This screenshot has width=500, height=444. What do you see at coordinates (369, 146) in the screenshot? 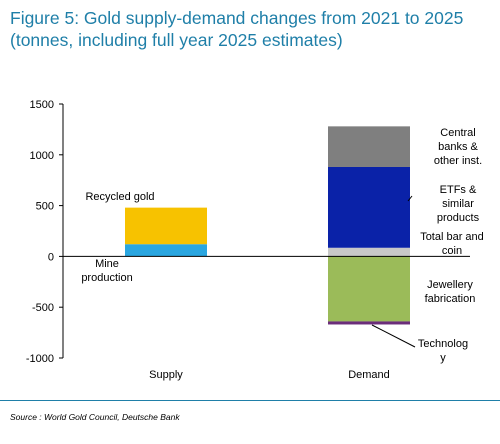
I see `bar-demand-central-banks-other-inst` at bounding box center [369, 146].